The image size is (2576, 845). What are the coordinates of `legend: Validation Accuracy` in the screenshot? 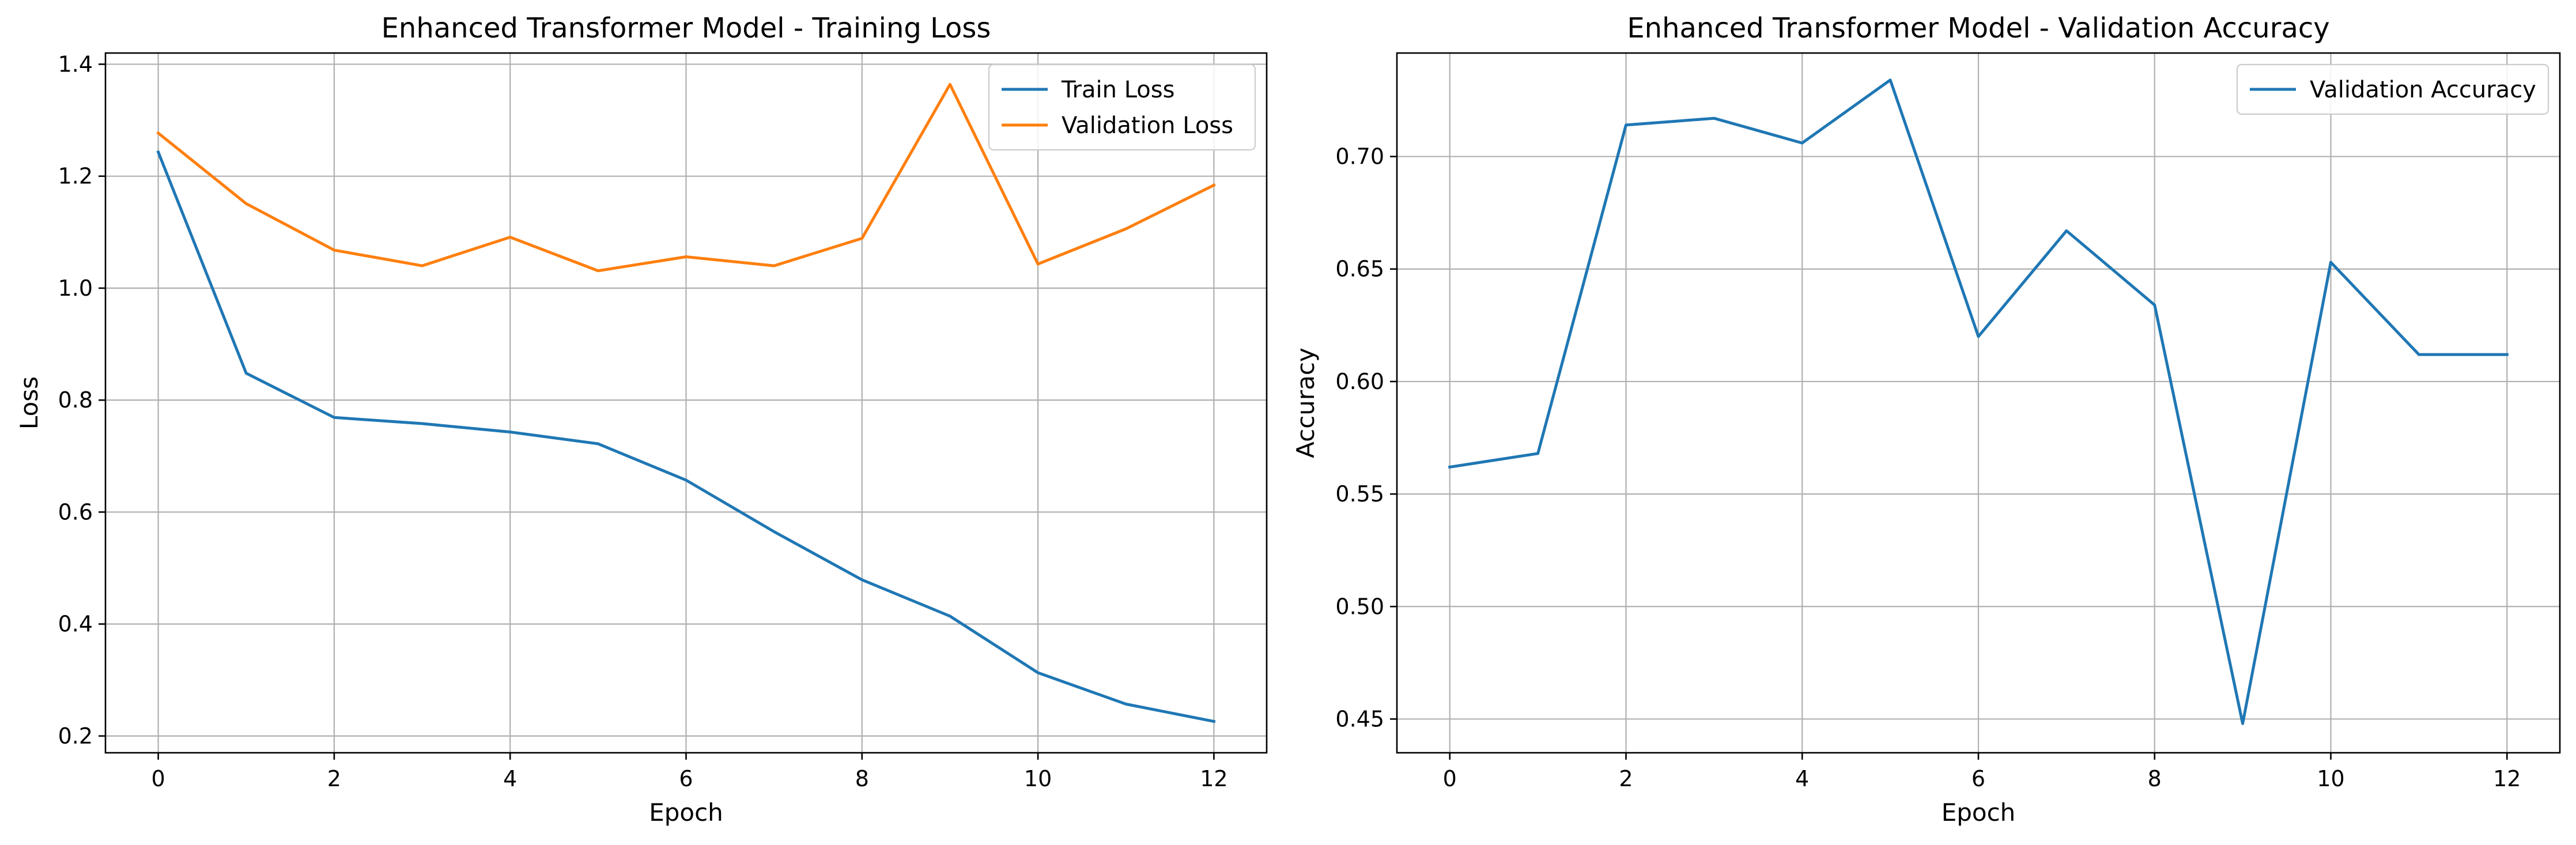 It's located at (2393, 89).